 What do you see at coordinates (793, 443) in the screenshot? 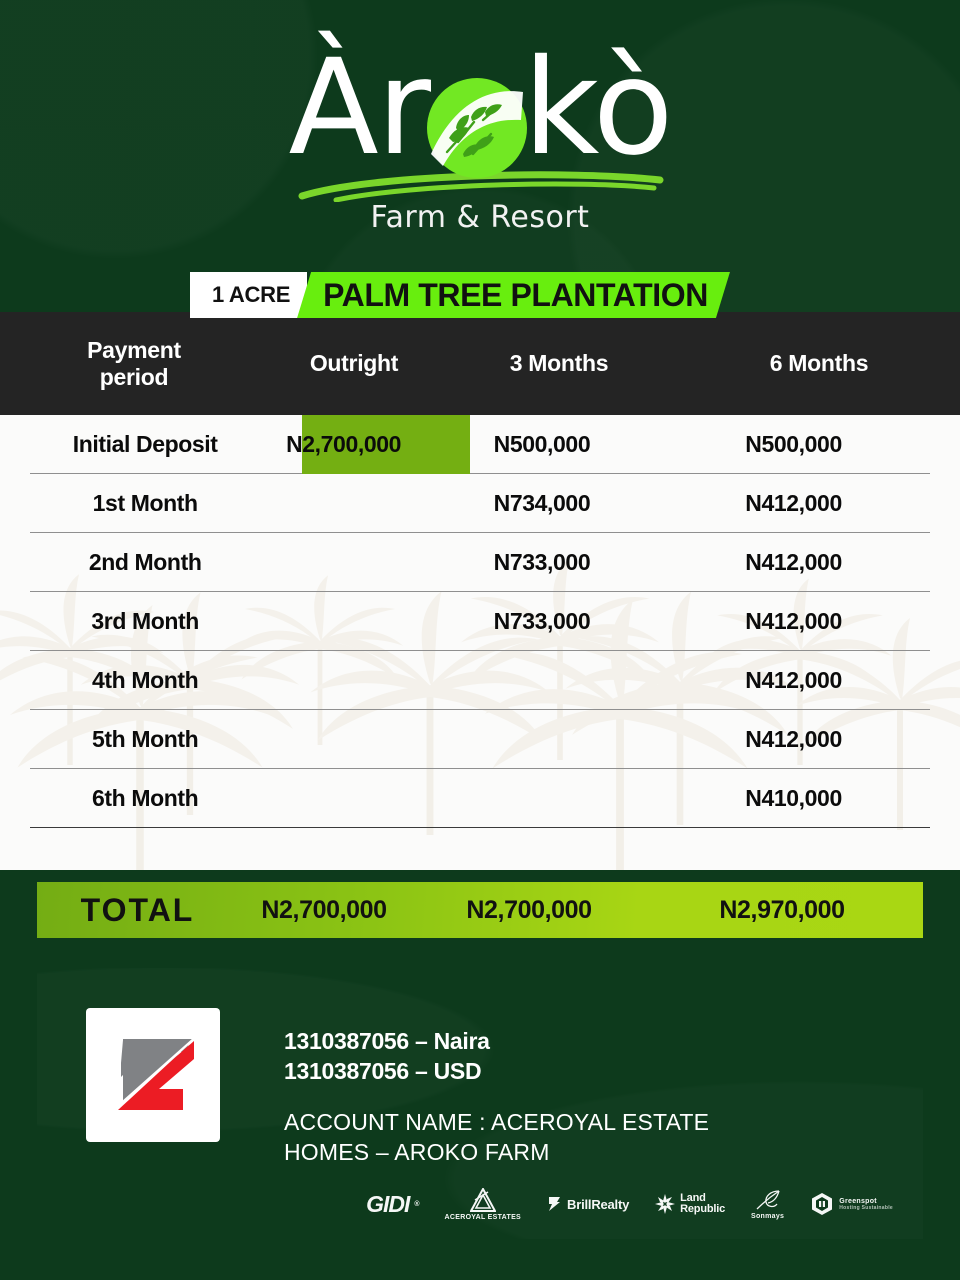
I see `cell-6-months: N500,000` at bounding box center [793, 443].